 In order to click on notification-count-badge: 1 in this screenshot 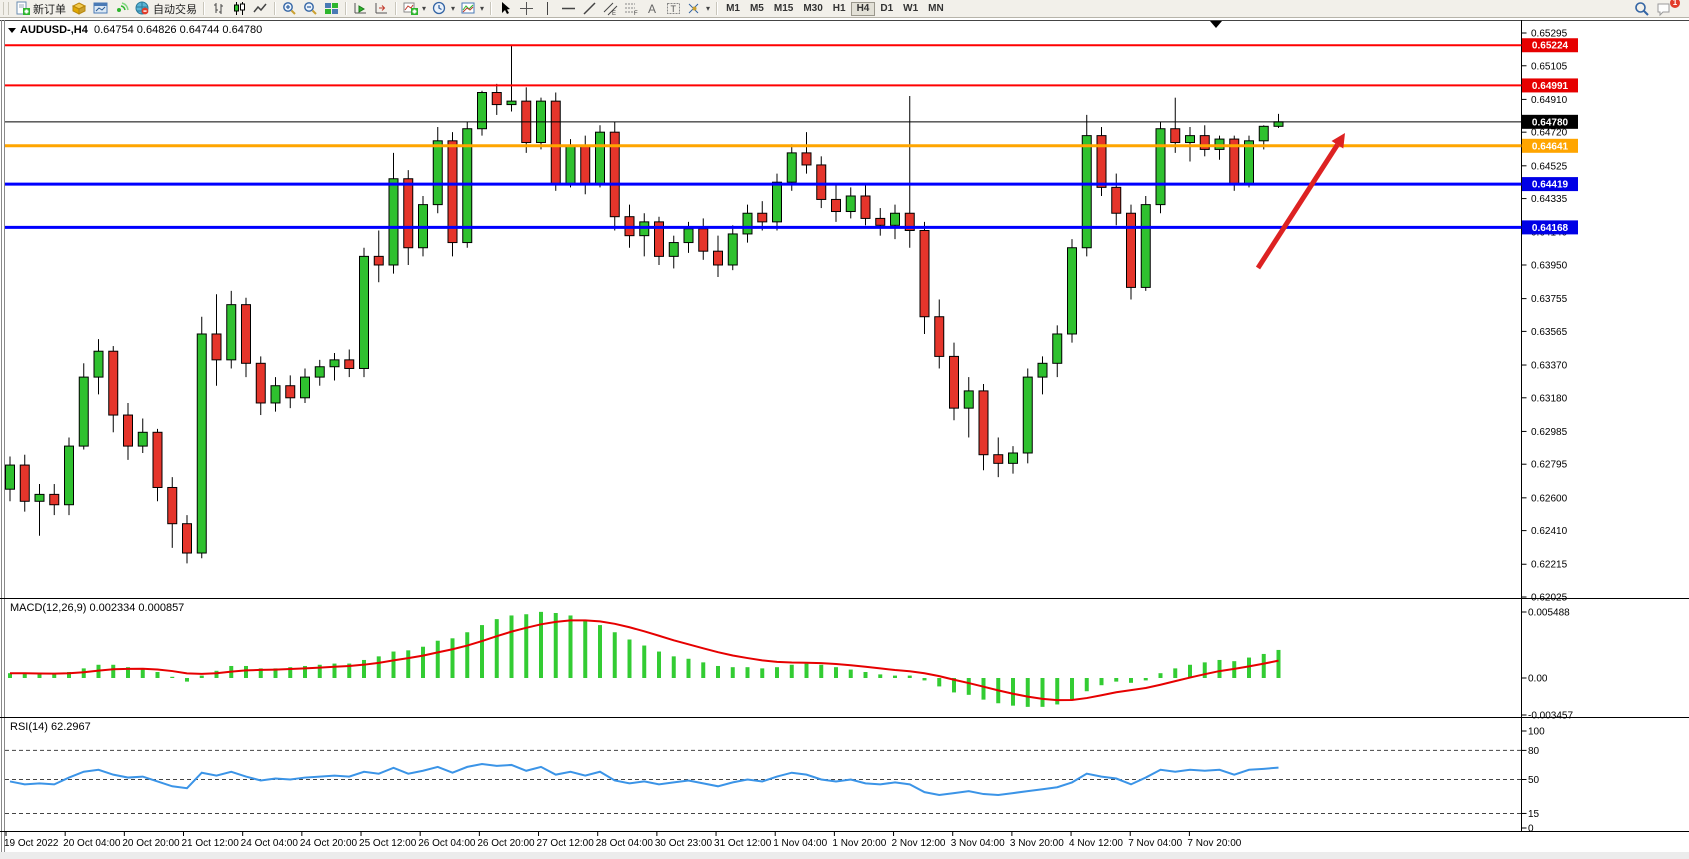, I will do `click(1675, 4)`.